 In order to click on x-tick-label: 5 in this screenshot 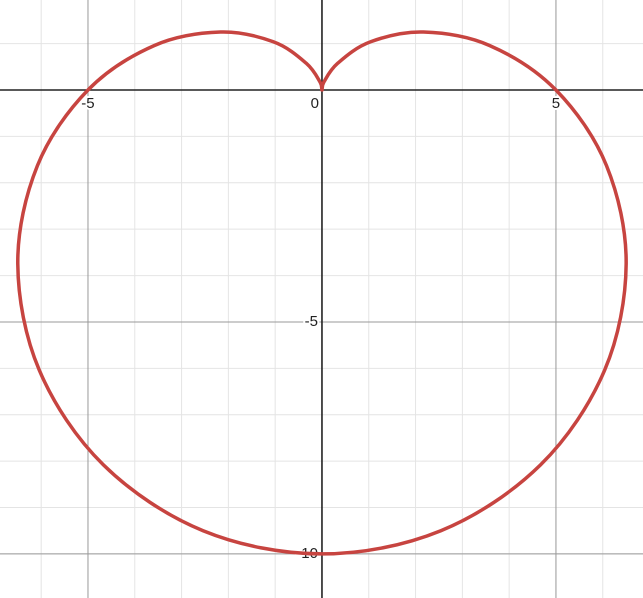, I will do `click(556, 103)`.